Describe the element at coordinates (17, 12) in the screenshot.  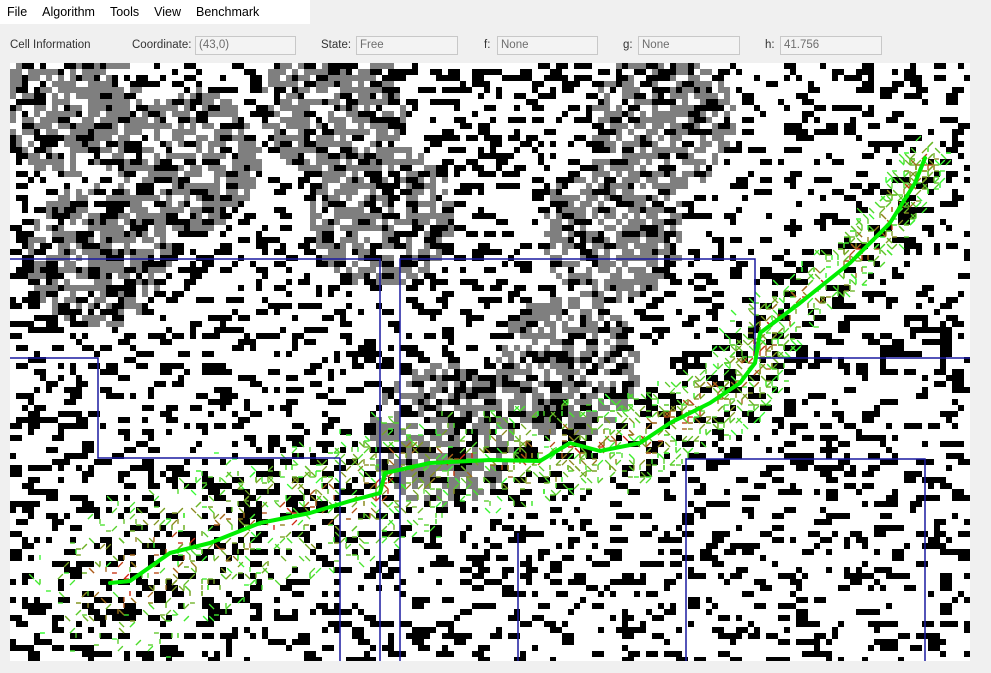
I see `menu-file: File` at that location.